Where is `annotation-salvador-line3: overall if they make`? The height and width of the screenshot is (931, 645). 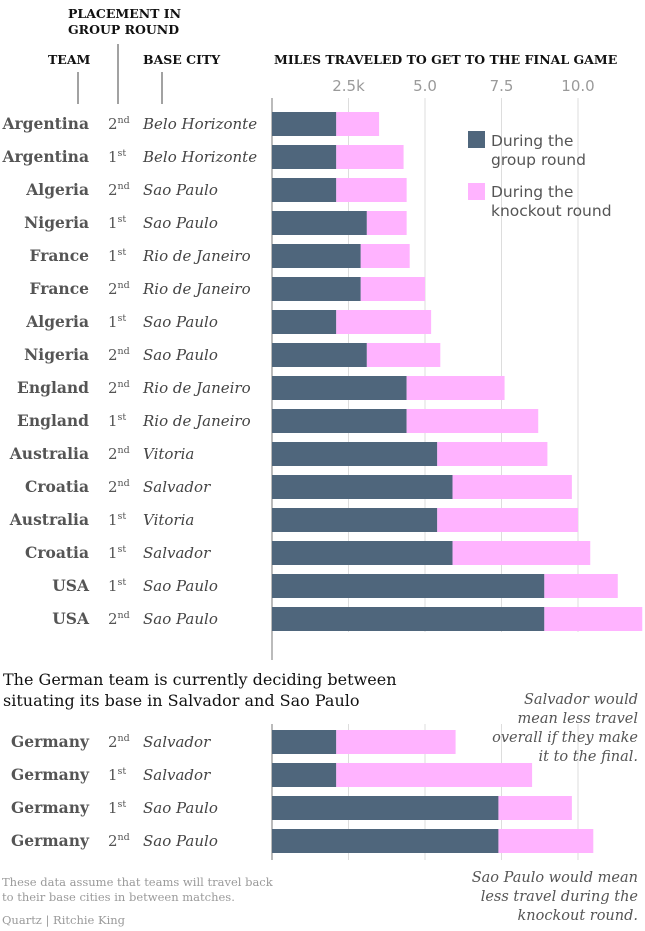
annotation-salvador-line3: overall if they make is located at coordinates (565, 738).